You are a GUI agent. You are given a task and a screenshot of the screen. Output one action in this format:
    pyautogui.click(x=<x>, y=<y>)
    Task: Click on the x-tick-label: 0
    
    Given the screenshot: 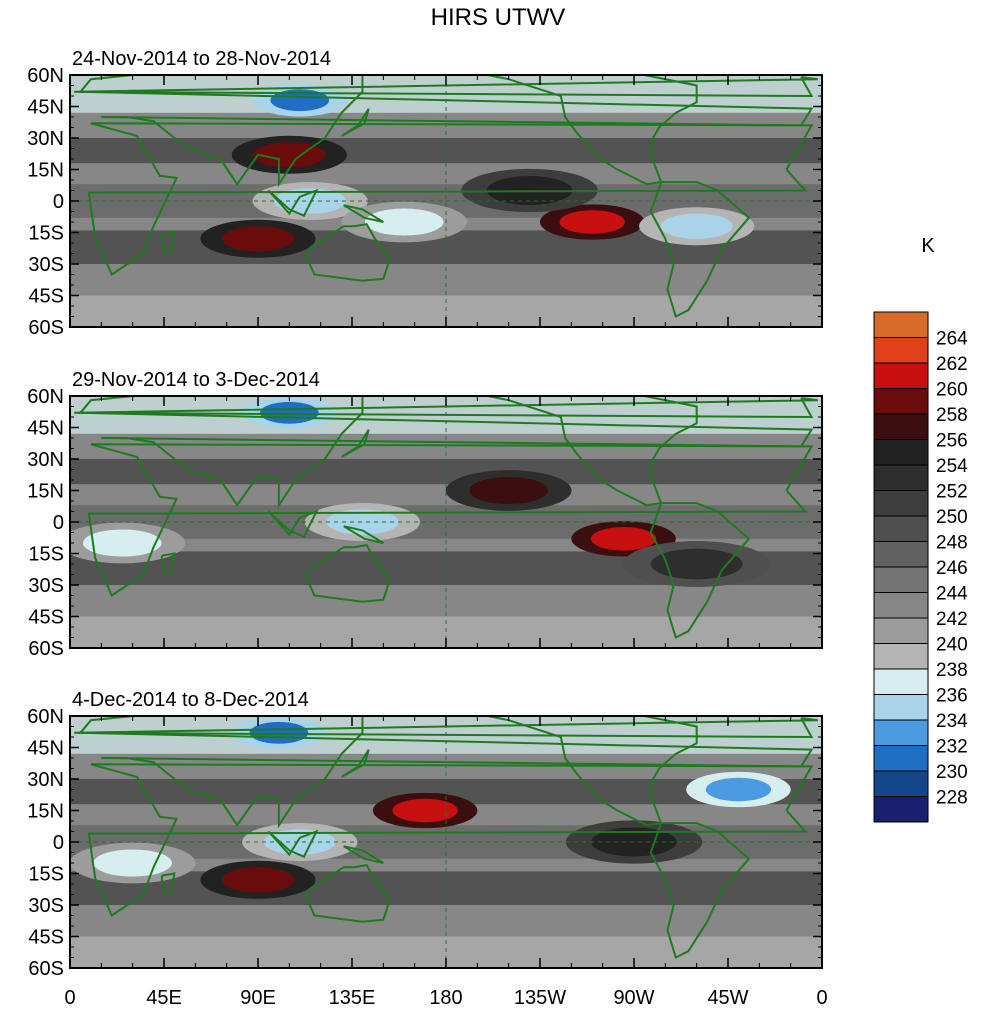 What is the action you would take?
    pyautogui.click(x=69, y=998)
    